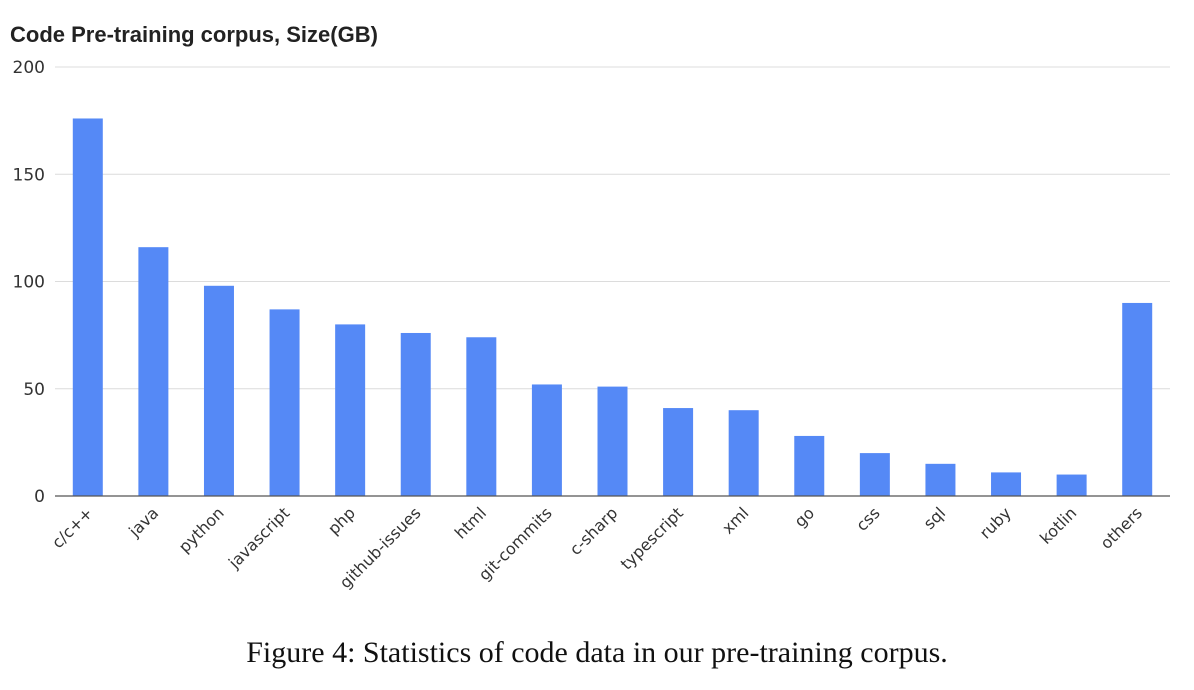 Image resolution: width=1194 pixels, height=690 pixels. What do you see at coordinates (194, 34) in the screenshot?
I see `chart-title: Code Pre-training corpus, Size(GB)` at bounding box center [194, 34].